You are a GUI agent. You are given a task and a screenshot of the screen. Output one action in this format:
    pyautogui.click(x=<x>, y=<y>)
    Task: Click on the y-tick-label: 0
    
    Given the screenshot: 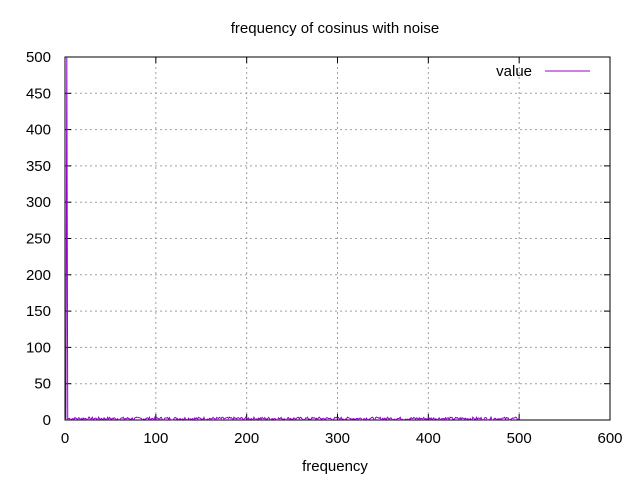 What is the action you would take?
    pyautogui.click(x=47, y=420)
    